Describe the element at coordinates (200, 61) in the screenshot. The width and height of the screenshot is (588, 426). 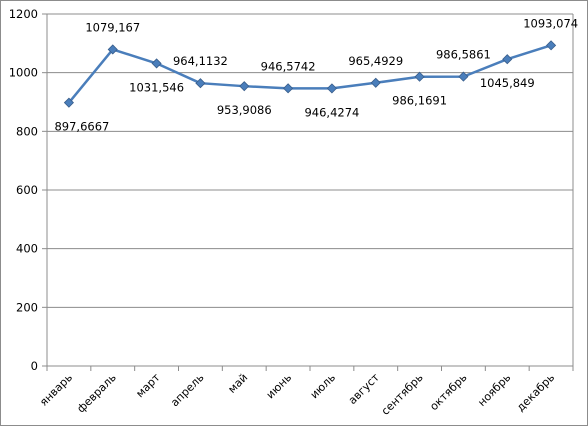
I see `data-label: 964,1132` at that location.